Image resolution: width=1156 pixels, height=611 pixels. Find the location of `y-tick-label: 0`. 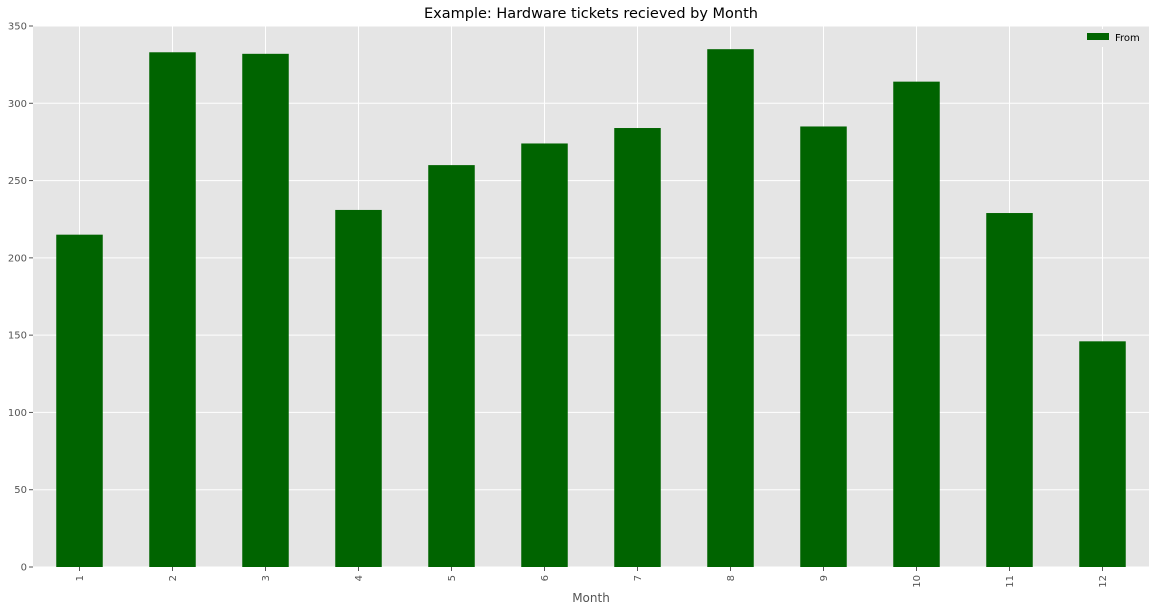

y-tick-label: 0 is located at coordinates (24, 568).